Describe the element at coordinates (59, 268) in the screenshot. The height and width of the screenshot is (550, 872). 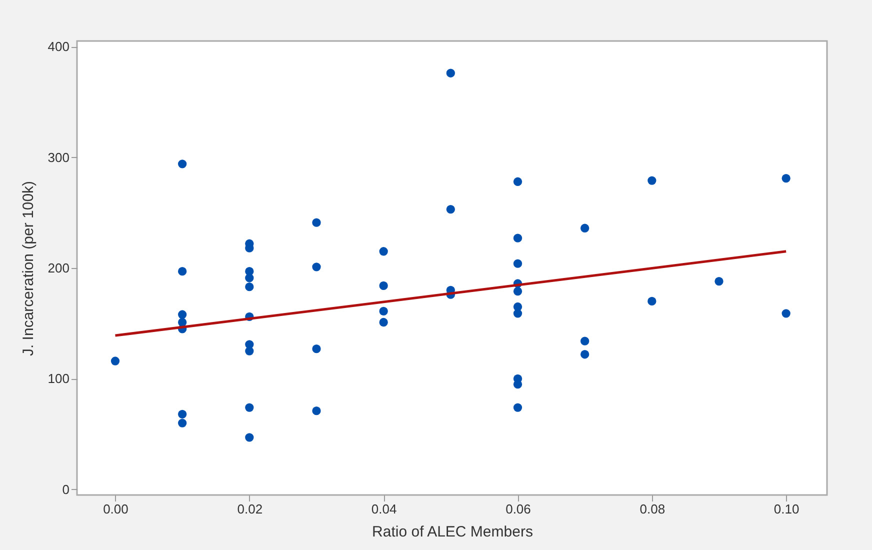
I see `y-tick-label: 200` at that location.